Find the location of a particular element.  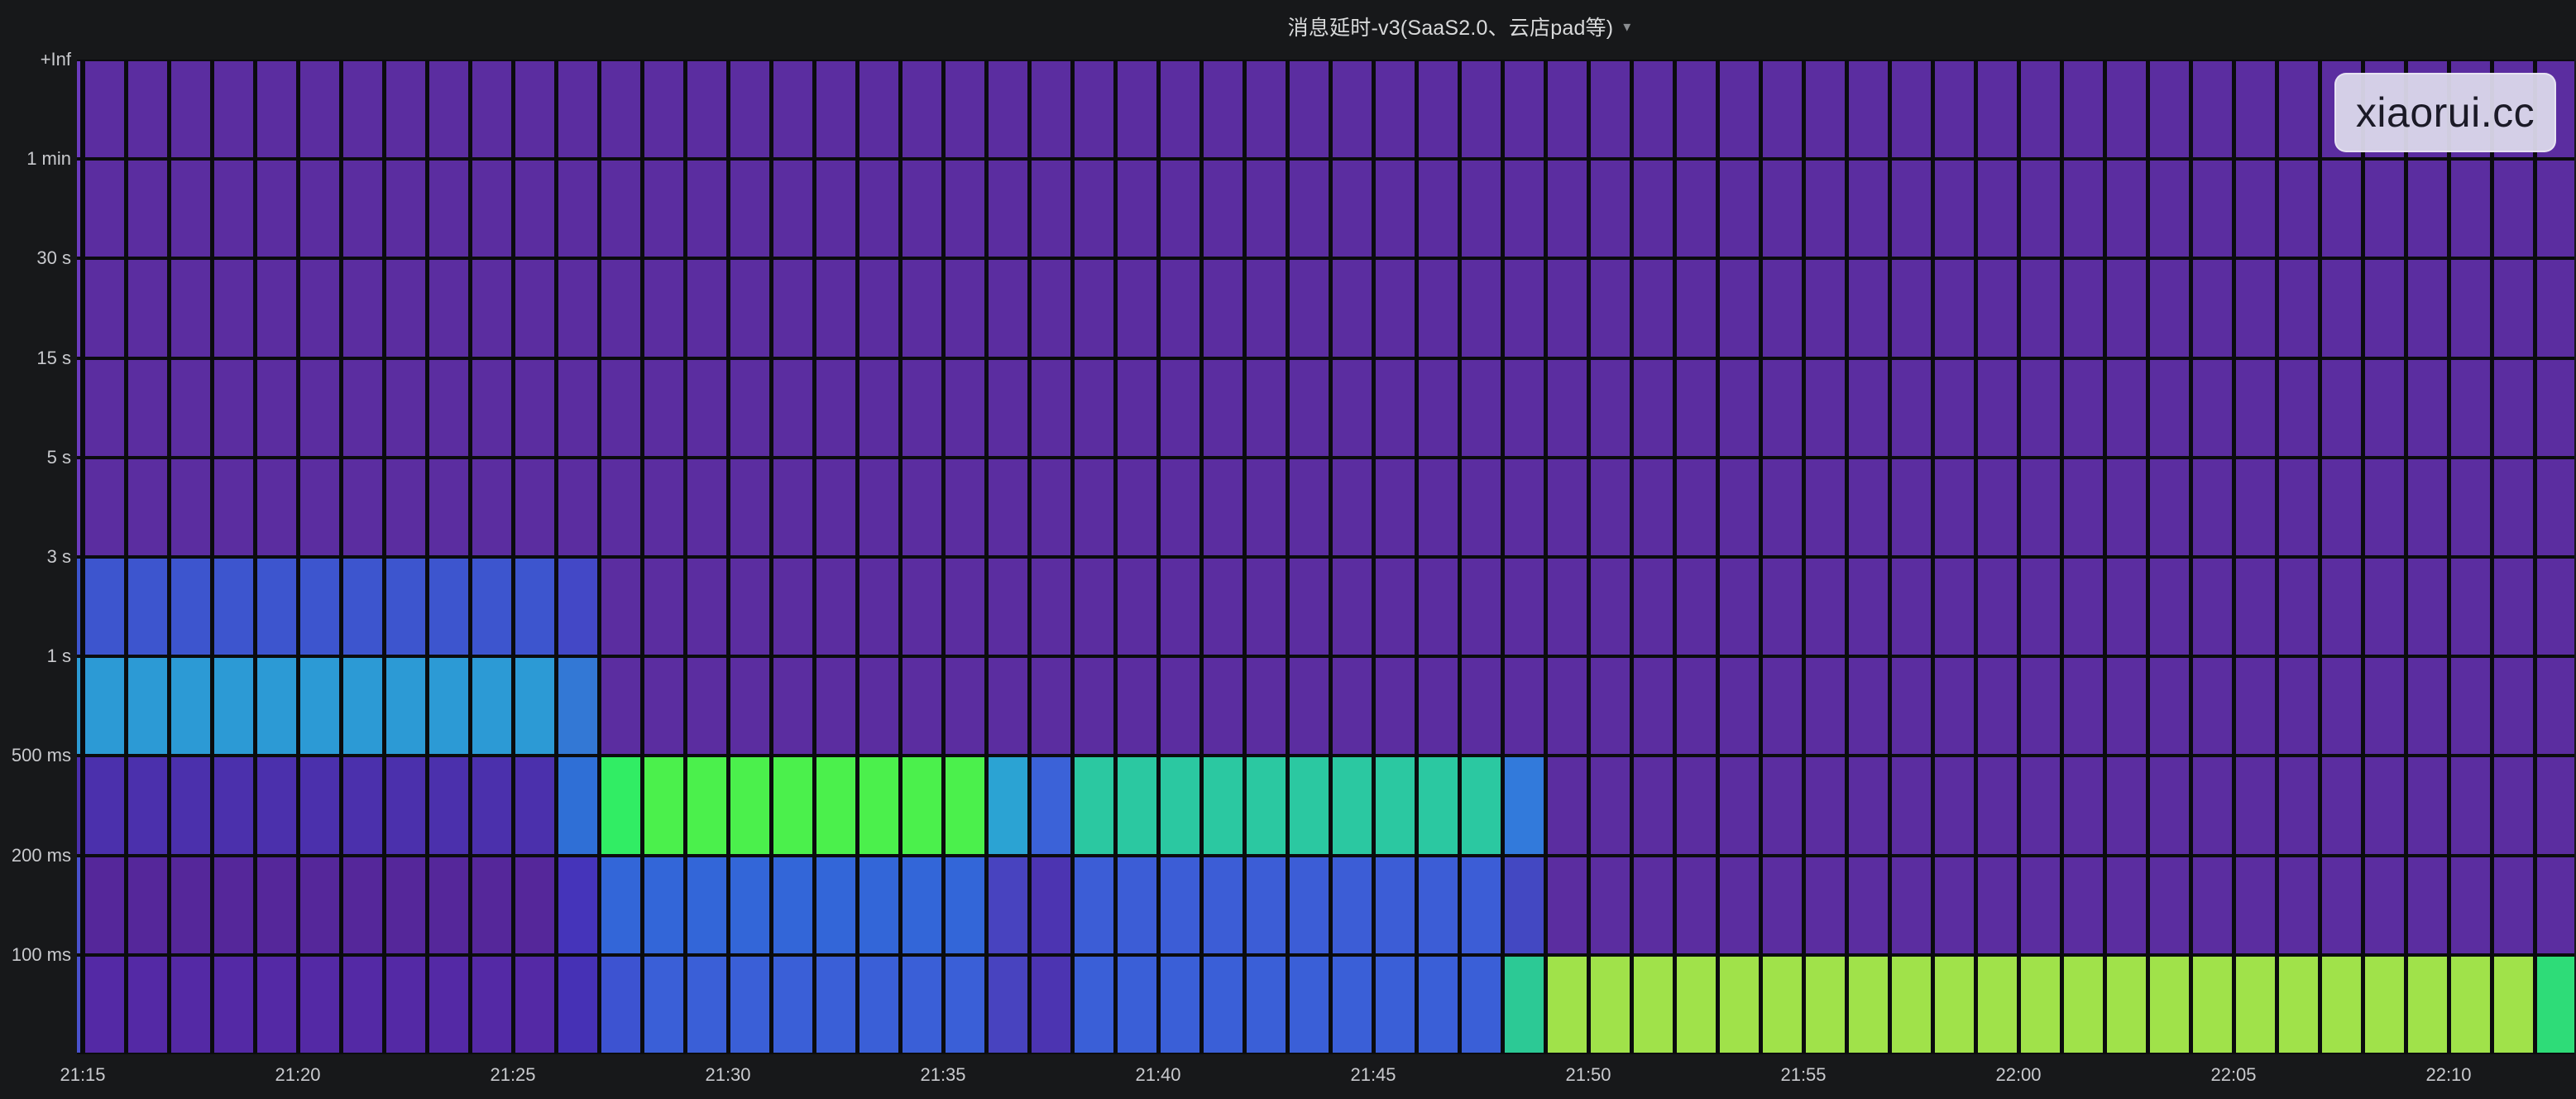

x-axis-label: 22:10 is located at coordinates (2448, 1074).